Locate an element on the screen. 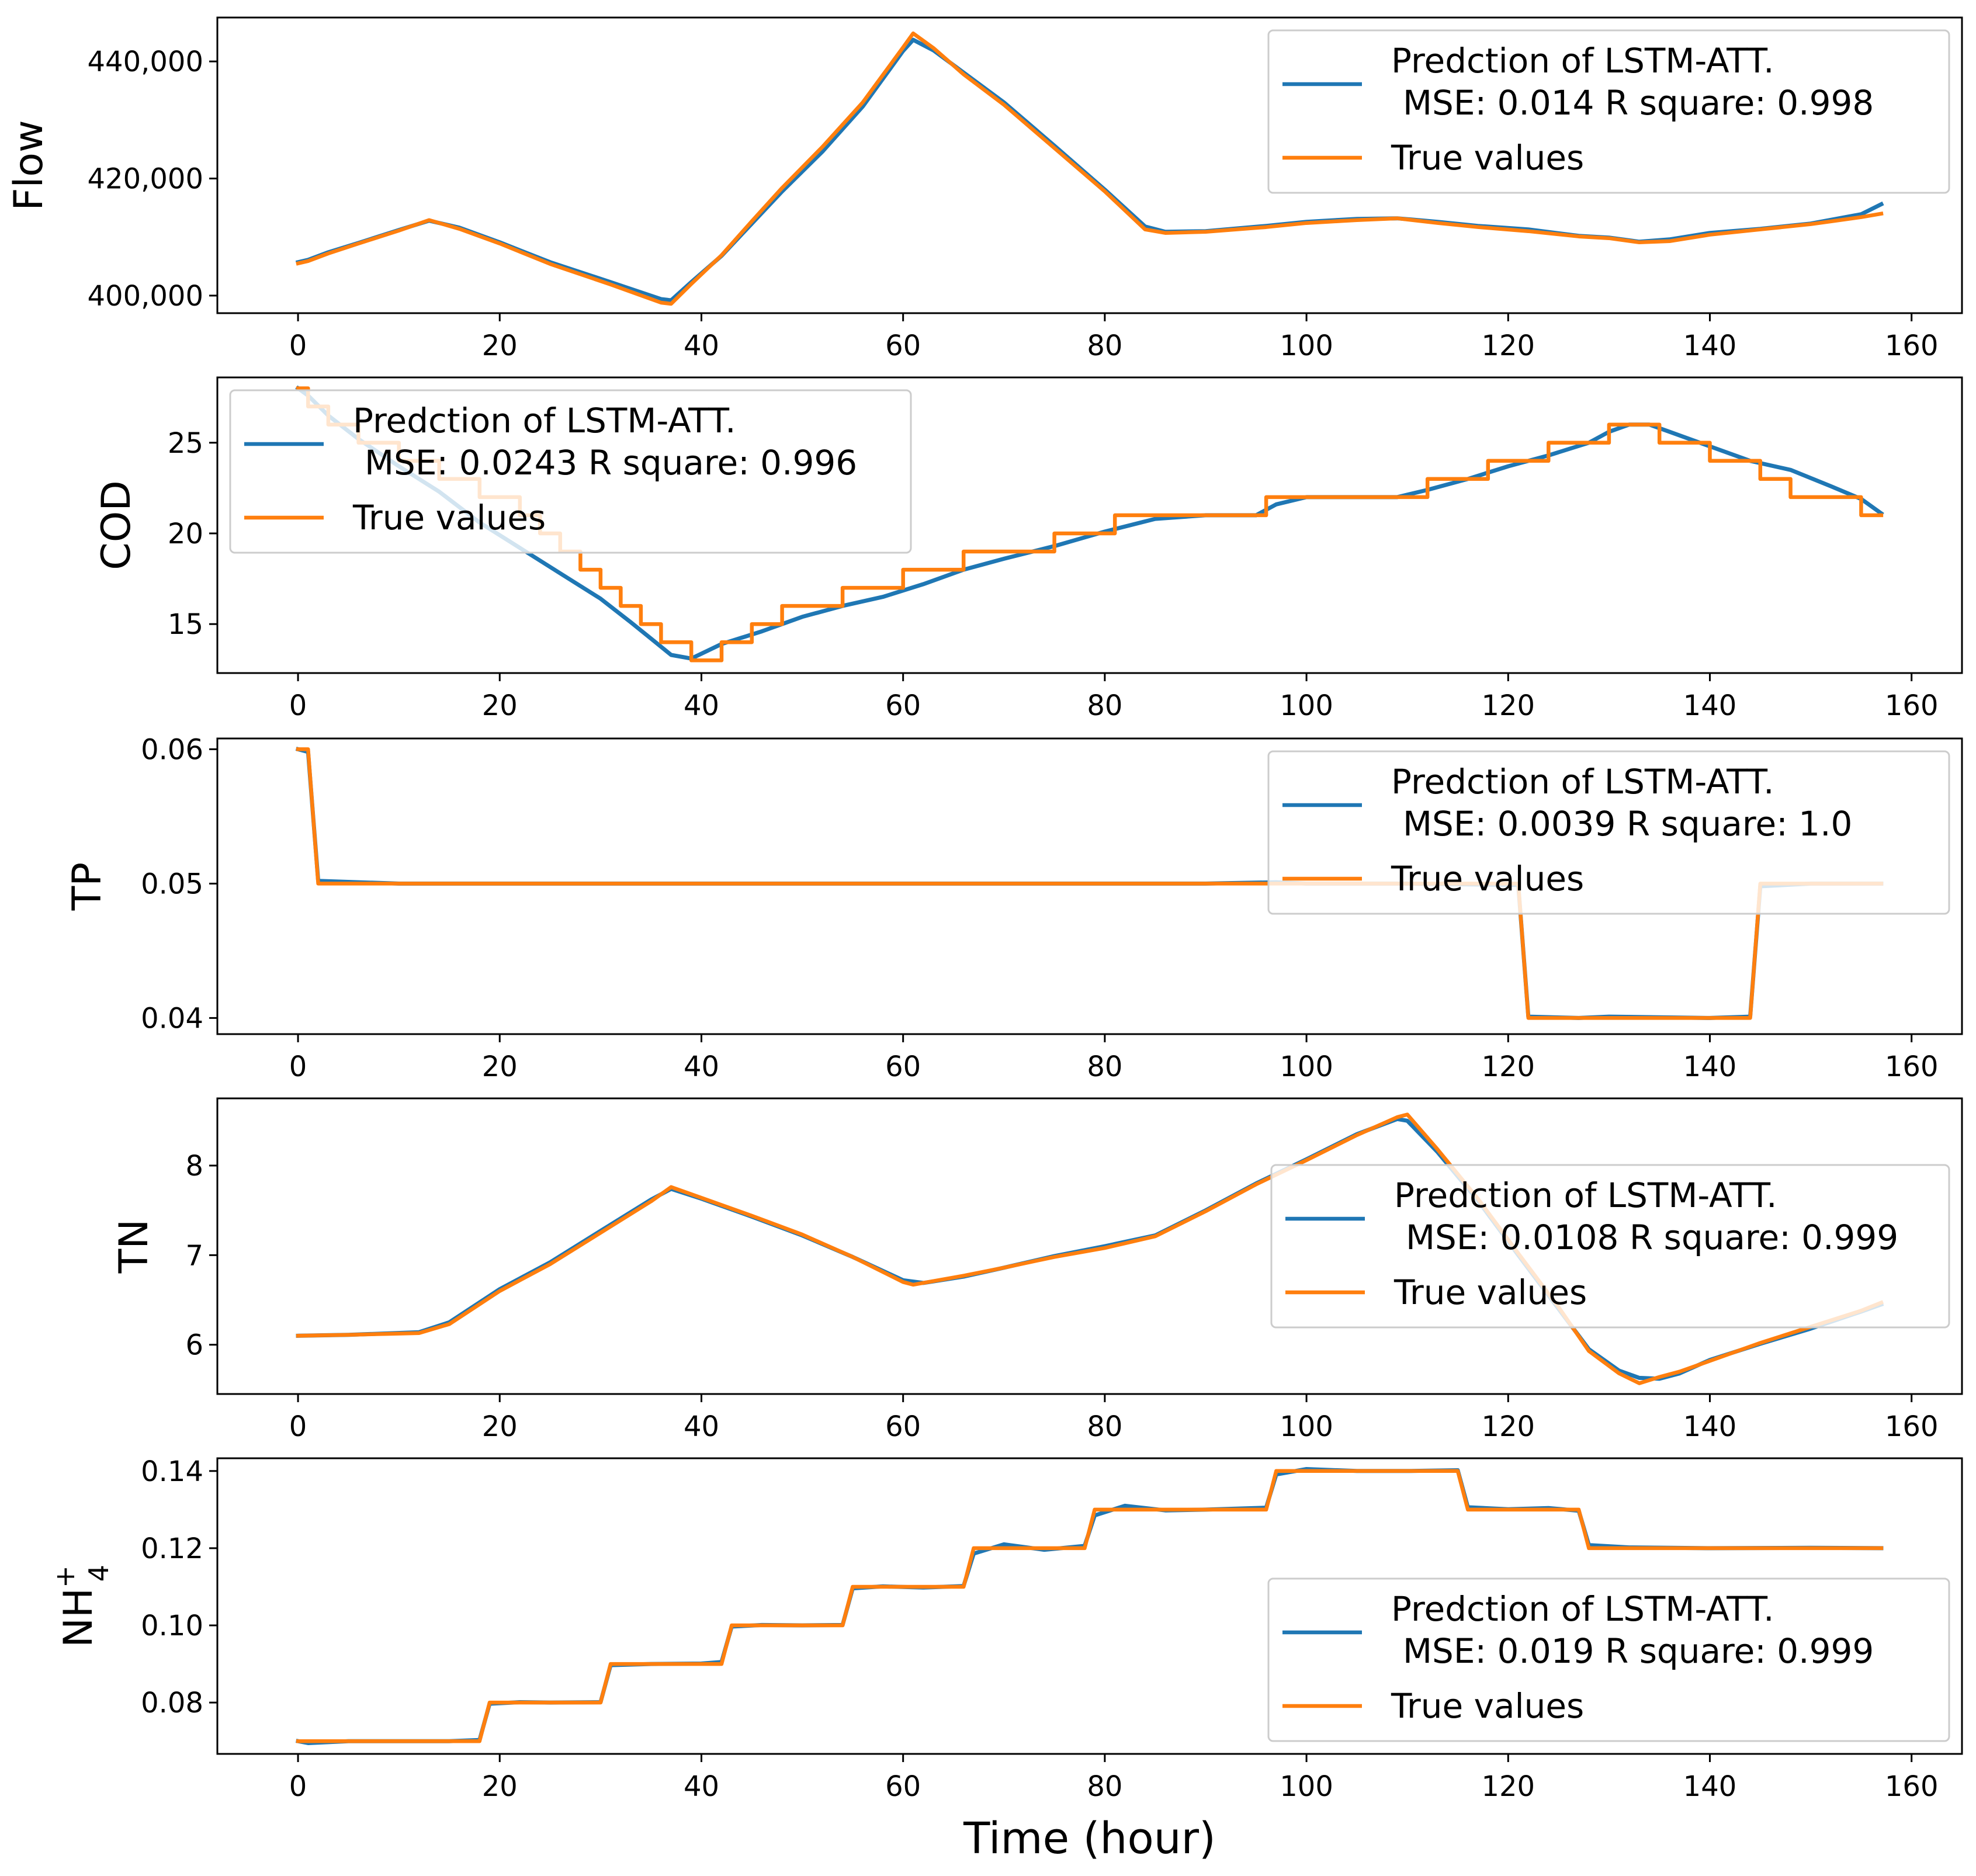  y-tick-label: 0.04 is located at coordinates (172, 1018).